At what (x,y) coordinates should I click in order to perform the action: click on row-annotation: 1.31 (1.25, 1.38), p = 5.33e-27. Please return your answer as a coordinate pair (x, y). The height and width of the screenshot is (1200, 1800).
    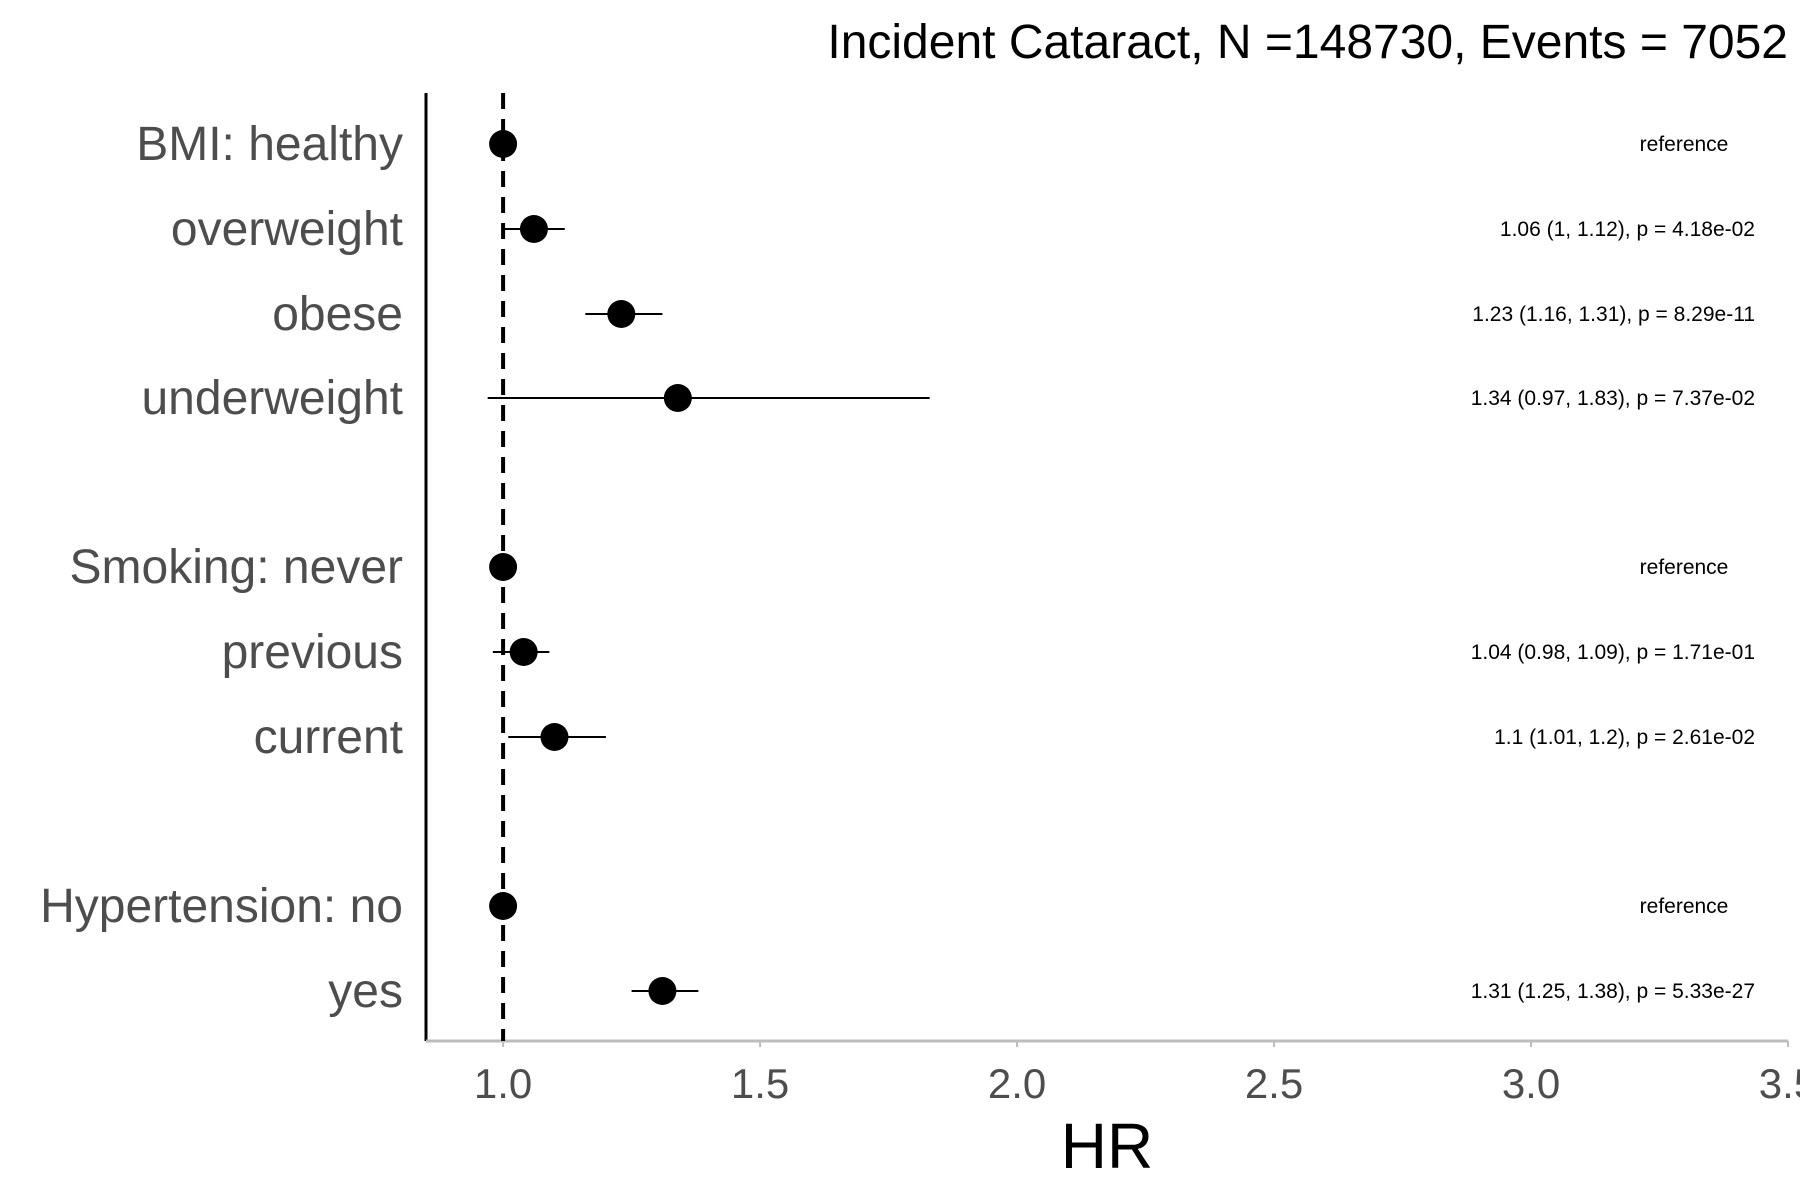
    Looking at the image, I should click on (1613, 991).